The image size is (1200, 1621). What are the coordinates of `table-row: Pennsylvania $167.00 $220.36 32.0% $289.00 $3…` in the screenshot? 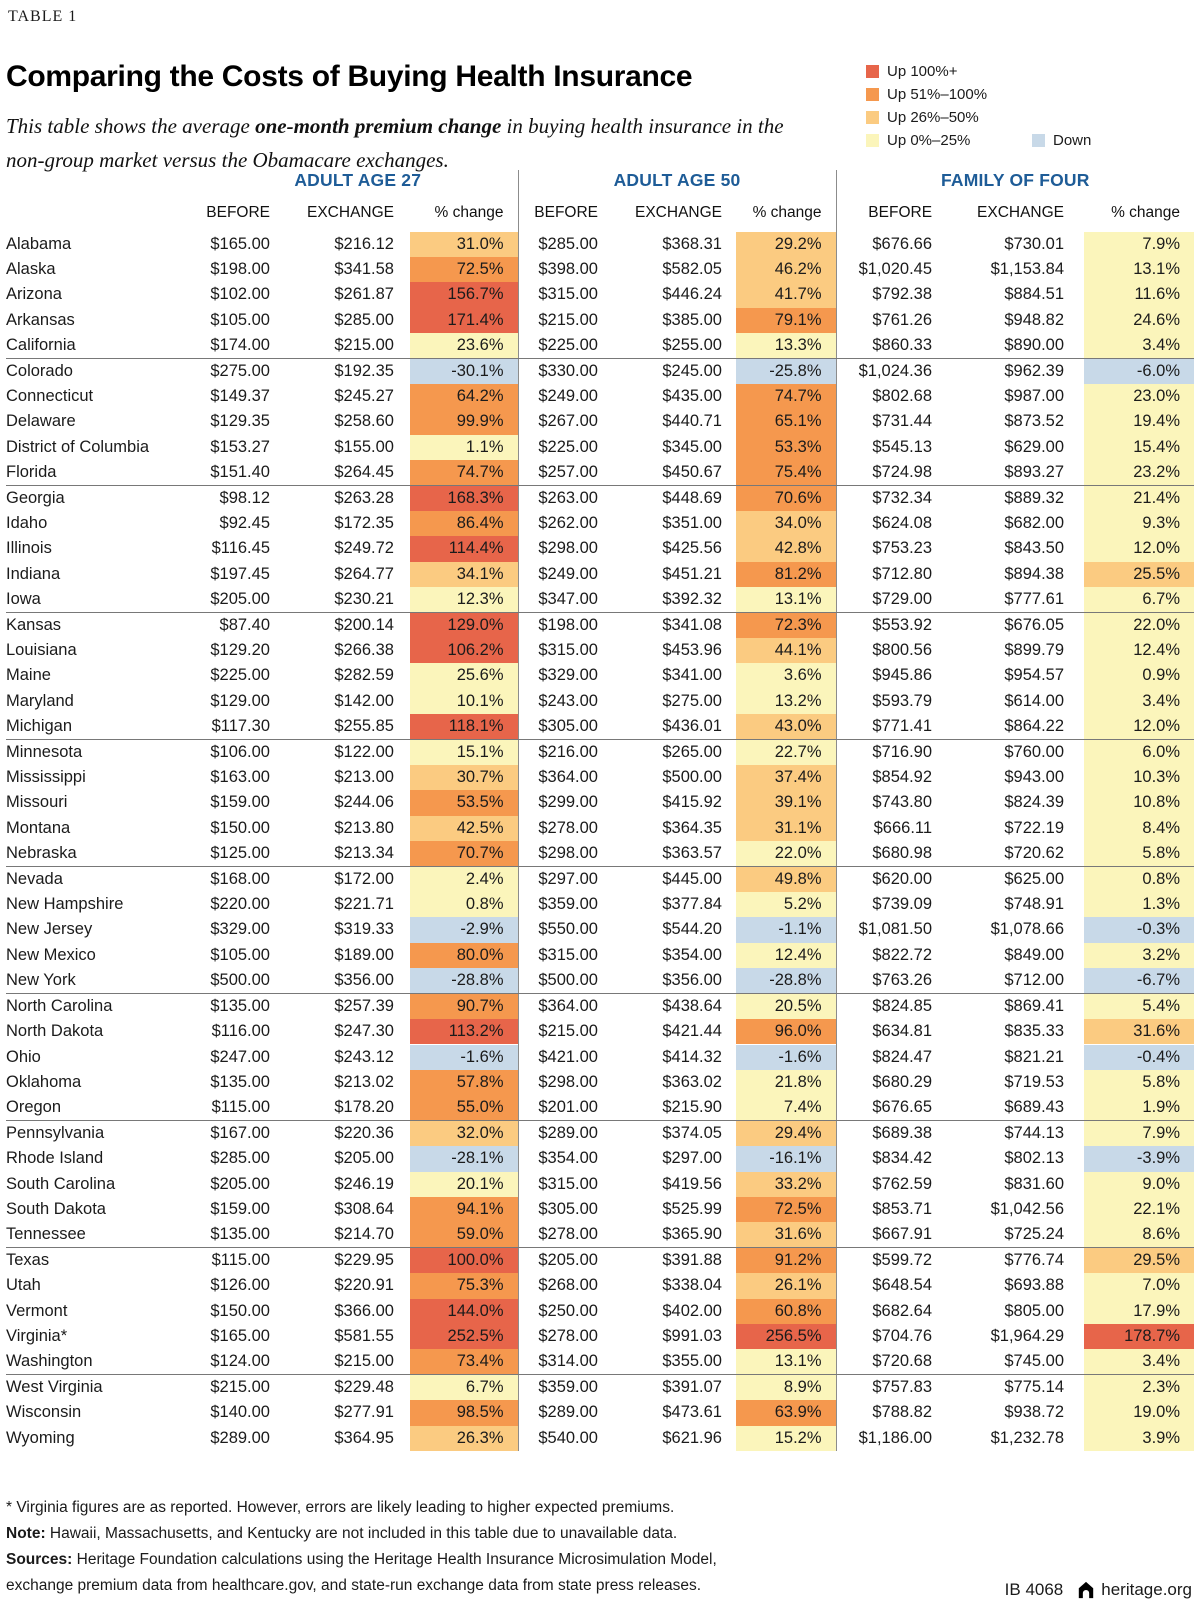 It's located at (600, 1133).